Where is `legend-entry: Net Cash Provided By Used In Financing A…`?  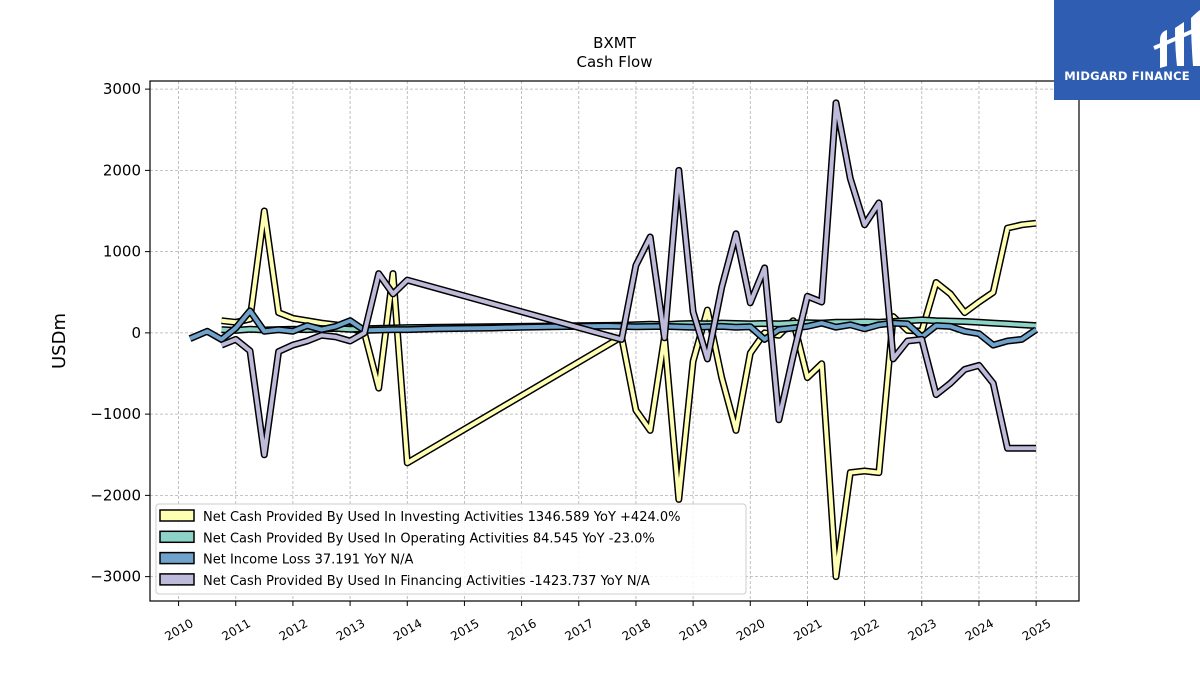 legend-entry: Net Cash Provided By Used In Financing A… is located at coordinates (426, 581).